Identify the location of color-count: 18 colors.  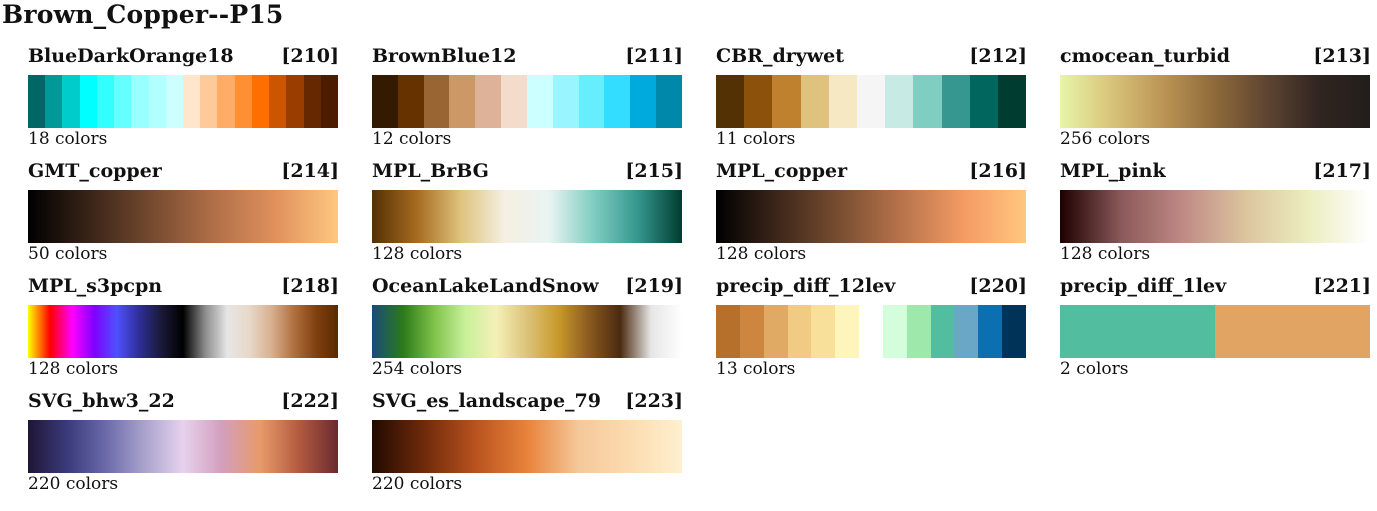
(68, 139).